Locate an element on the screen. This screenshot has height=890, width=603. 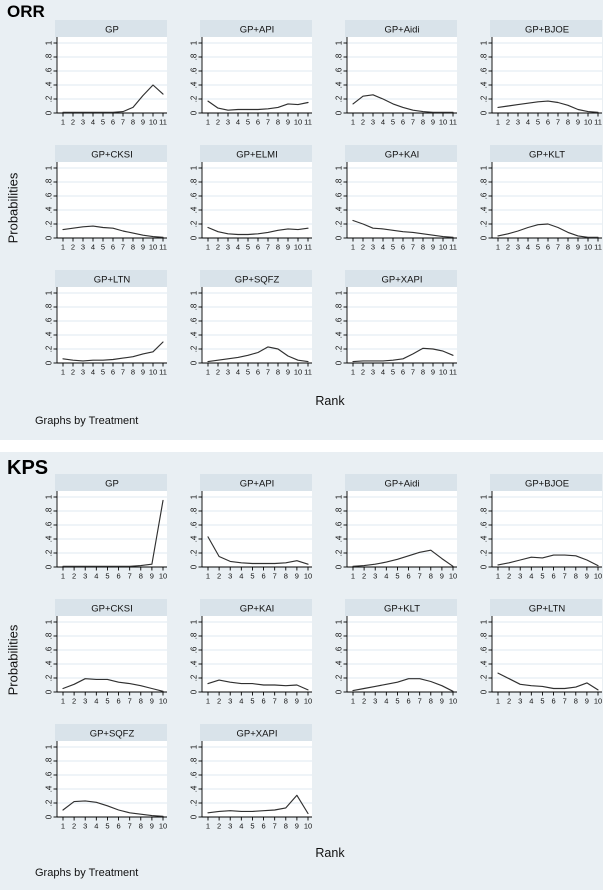
subplot-title: GP+BJOE is located at coordinates (547, 484).